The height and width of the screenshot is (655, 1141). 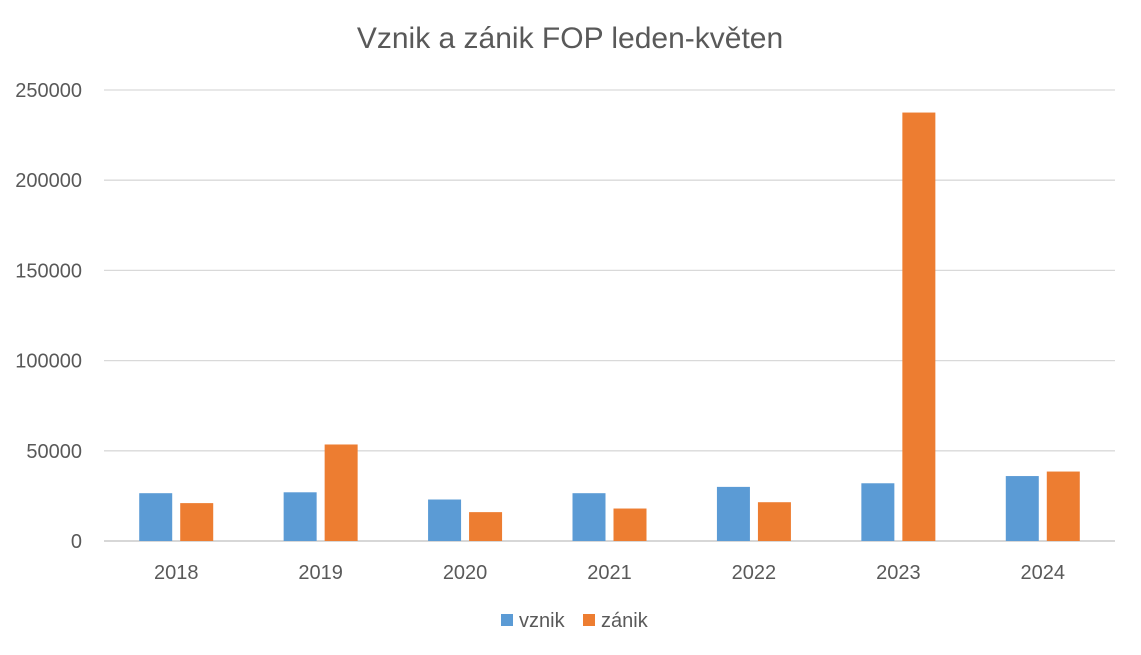 What do you see at coordinates (48, 316) in the screenshot?
I see `y-axis-ticks: 0 50000 100000 150000 200000 250000` at bounding box center [48, 316].